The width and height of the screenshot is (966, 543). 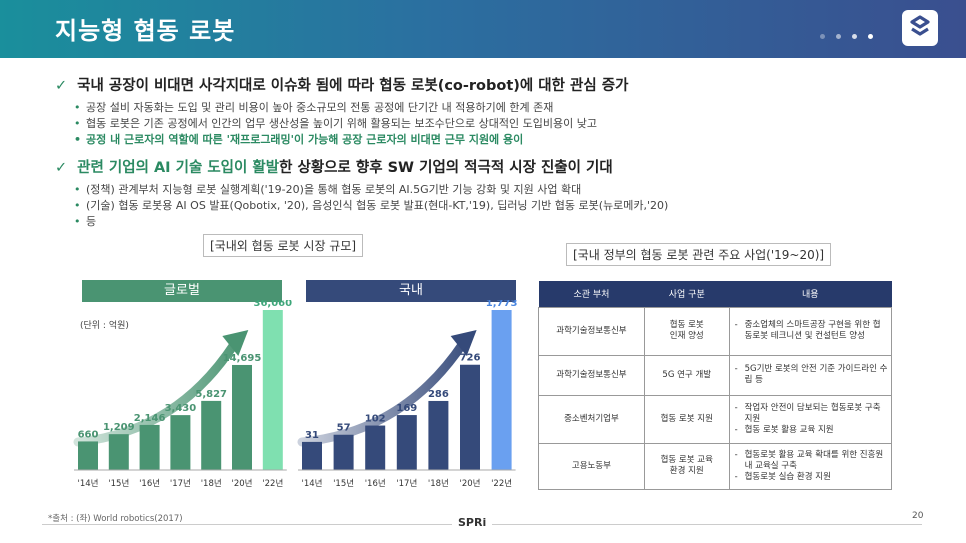 I want to click on global-category-label: '18년, so click(x=211, y=483).